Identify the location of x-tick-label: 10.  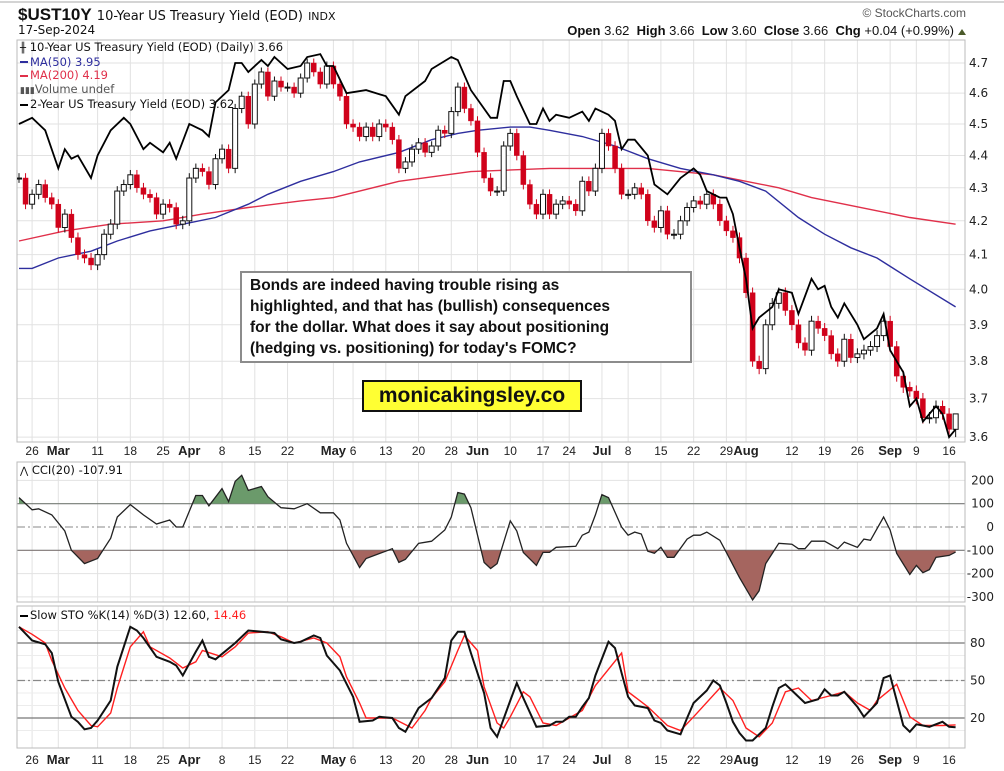
(511, 760).